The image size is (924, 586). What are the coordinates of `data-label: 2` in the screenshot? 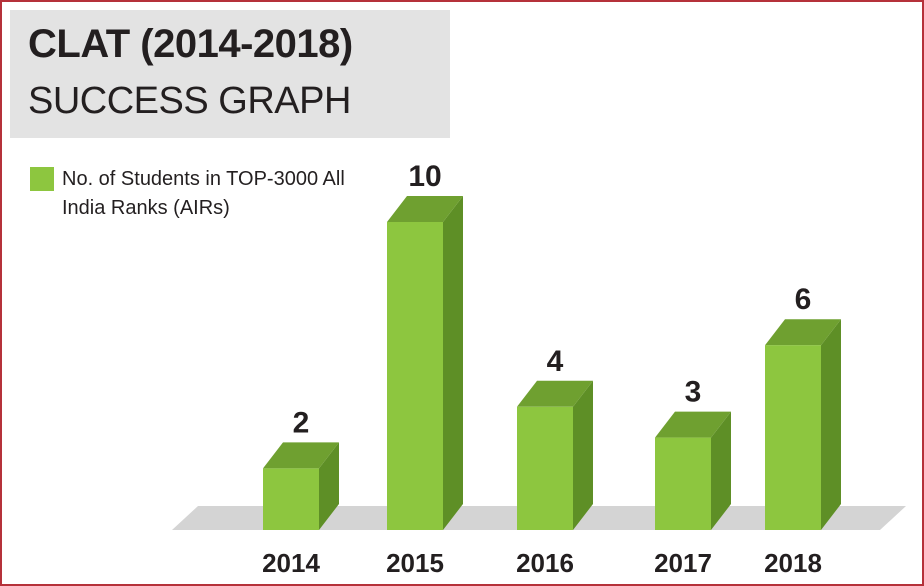 It's located at (301, 422).